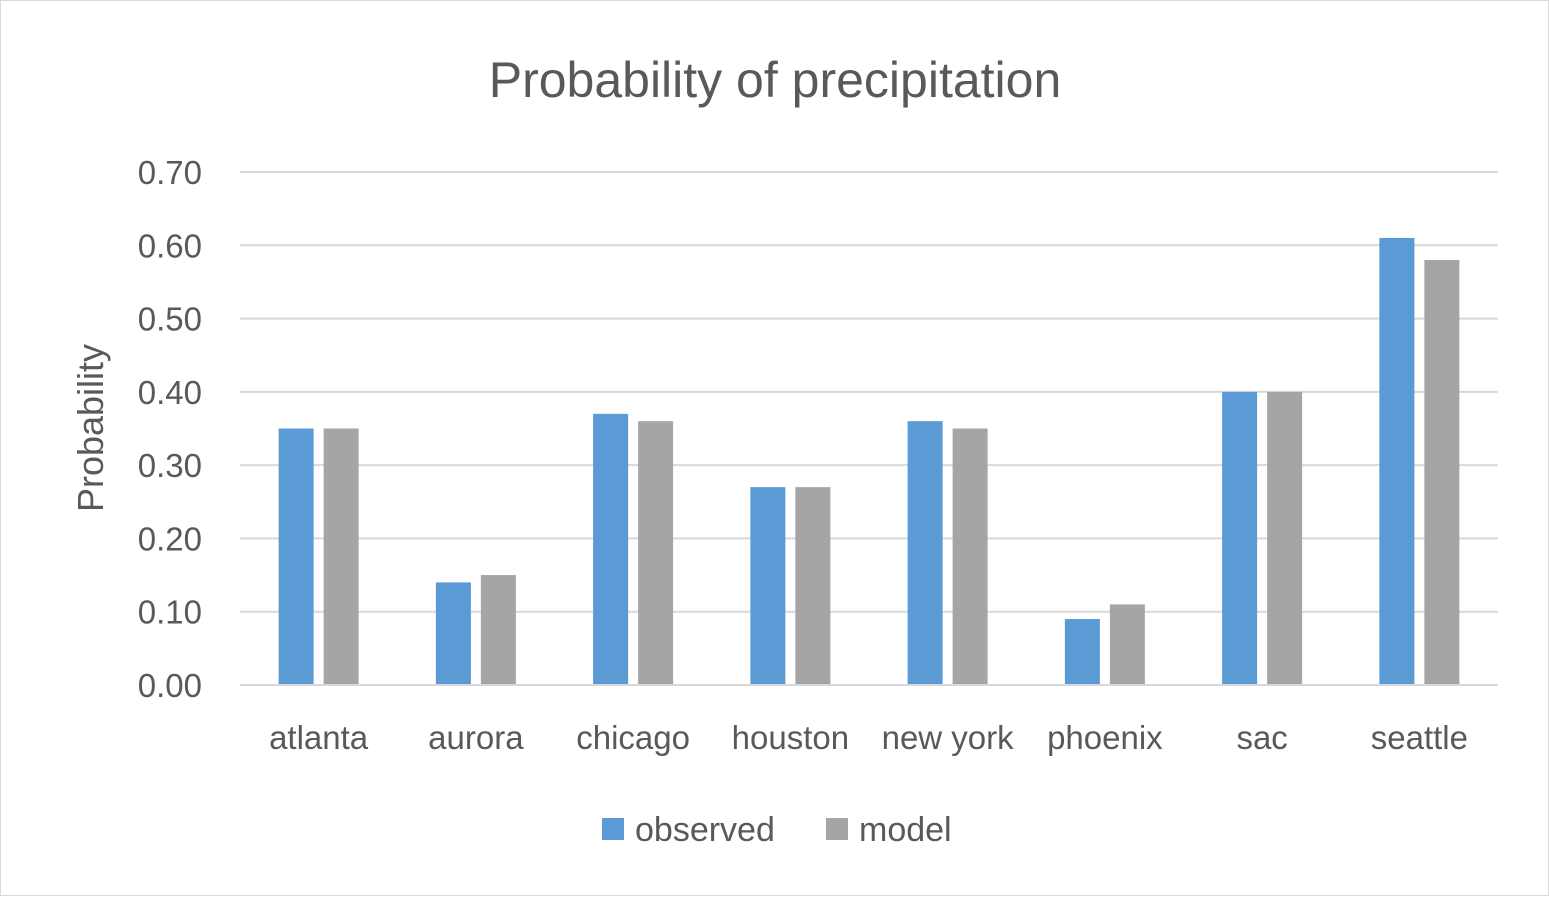 Image resolution: width=1549 pixels, height=897 pixels. Describe the element at coordinates (705, 830) in the screenshot. I see `legend-label-observed: observed` at that location.